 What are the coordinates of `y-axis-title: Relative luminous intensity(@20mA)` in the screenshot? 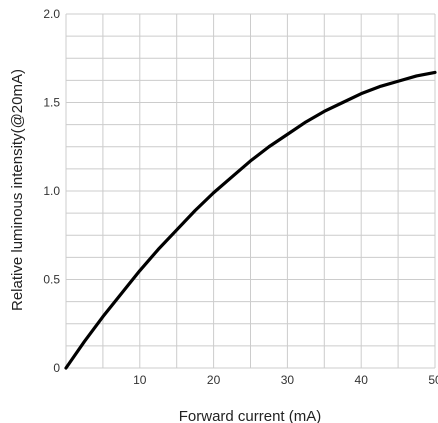 It's located at (17, 190).